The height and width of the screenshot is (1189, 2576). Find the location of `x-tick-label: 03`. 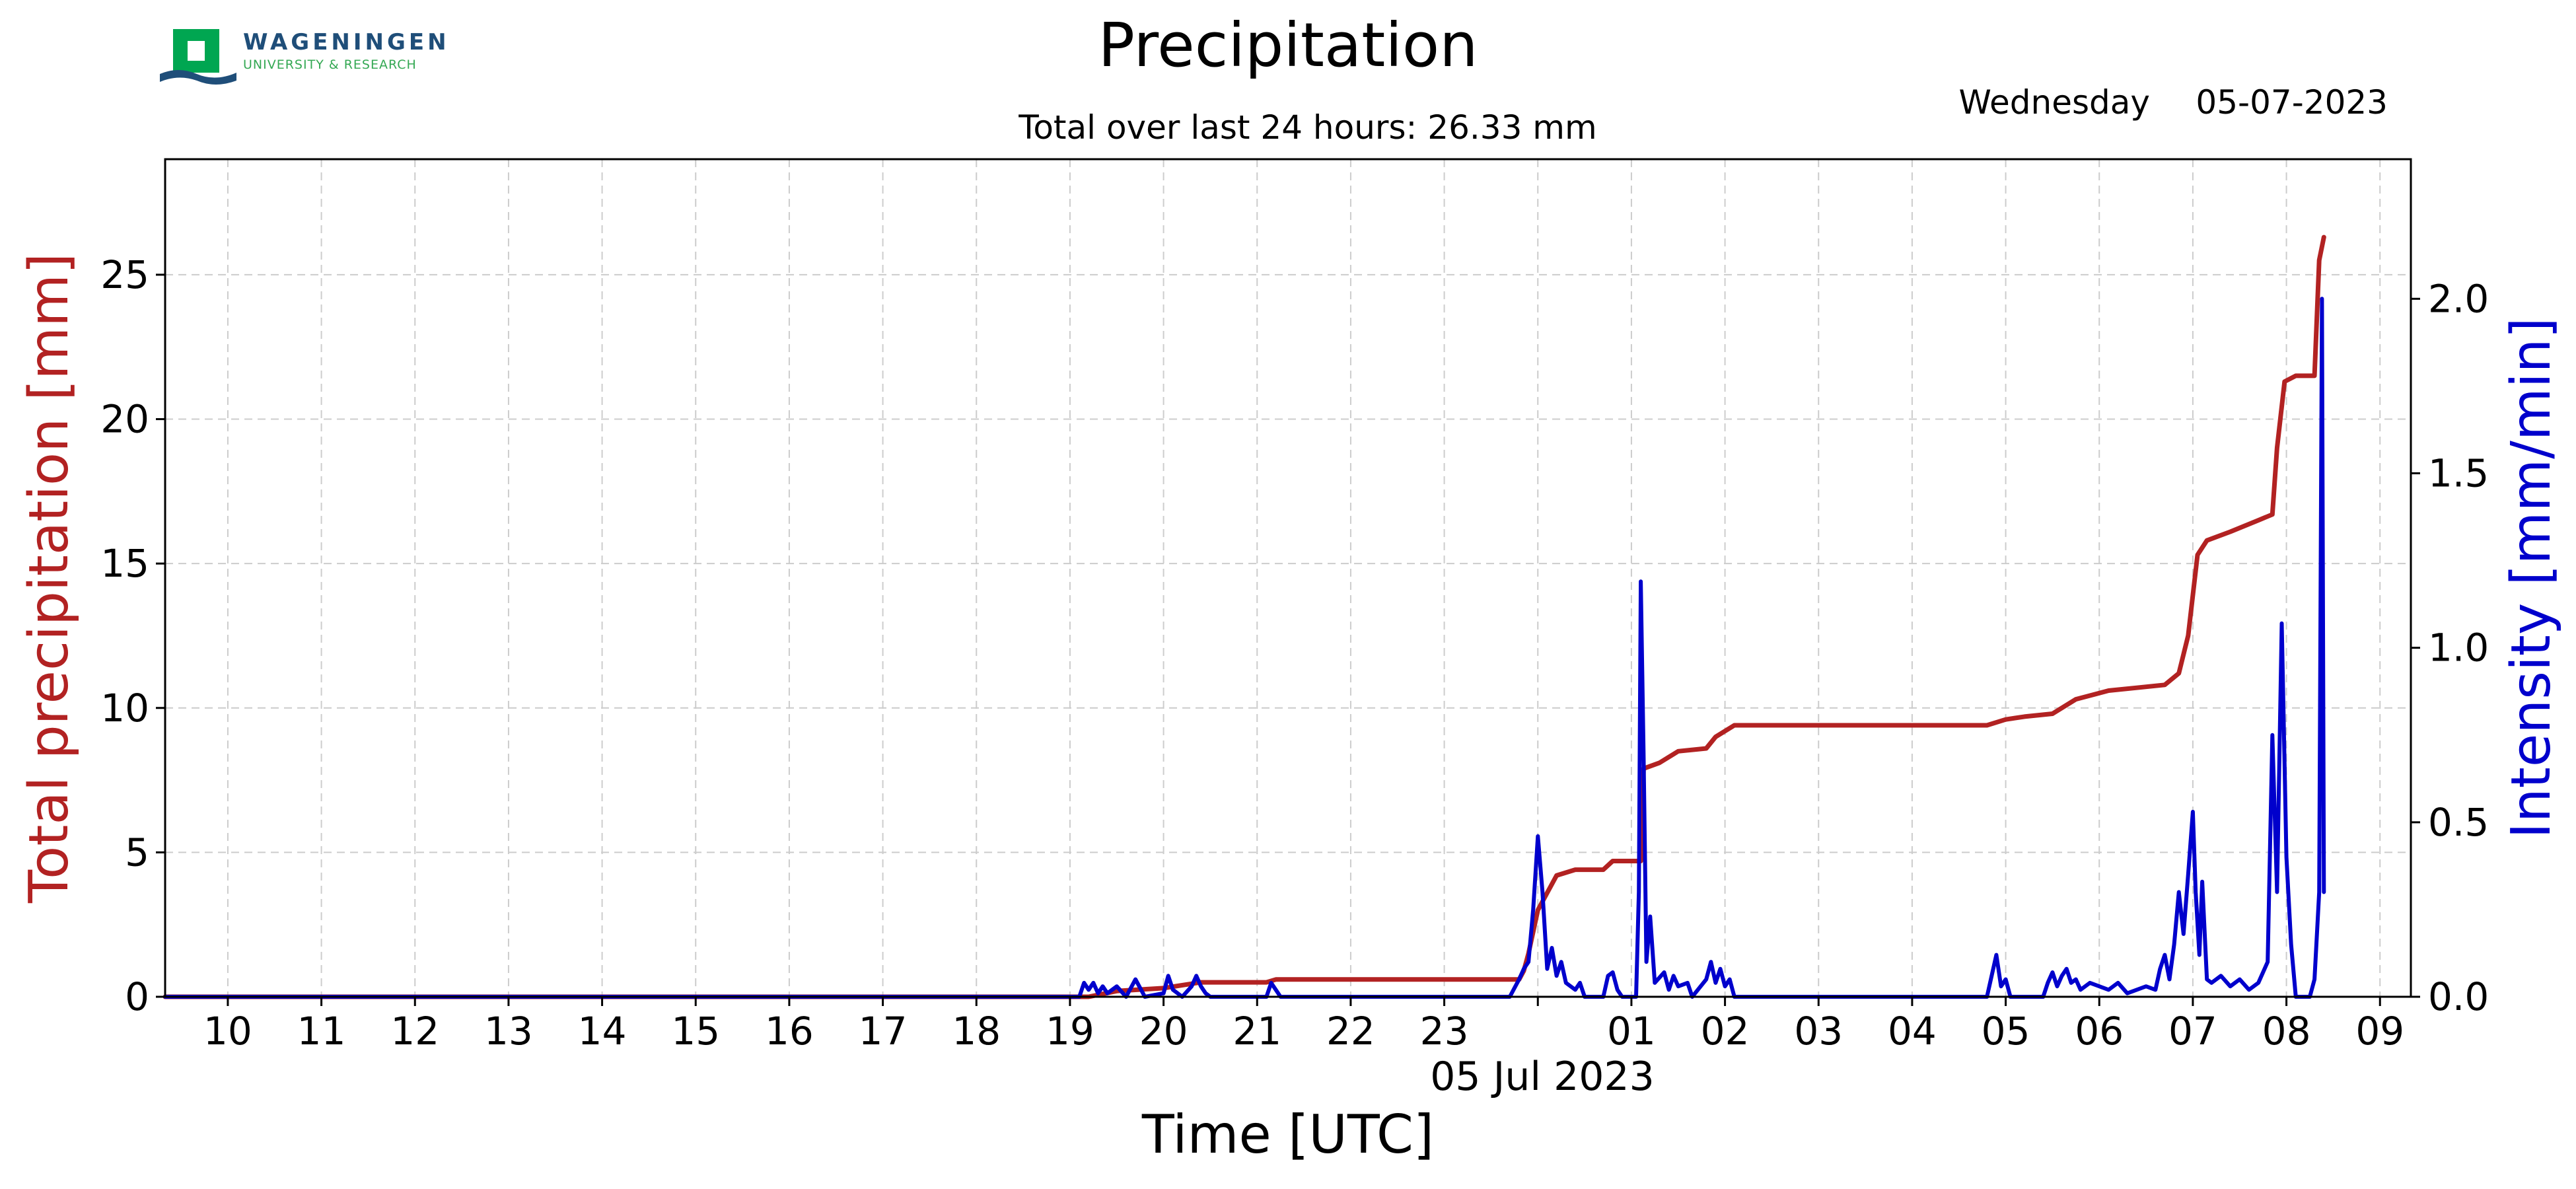

x-tick-label: 03 is located at coordinates (1819, 1031).